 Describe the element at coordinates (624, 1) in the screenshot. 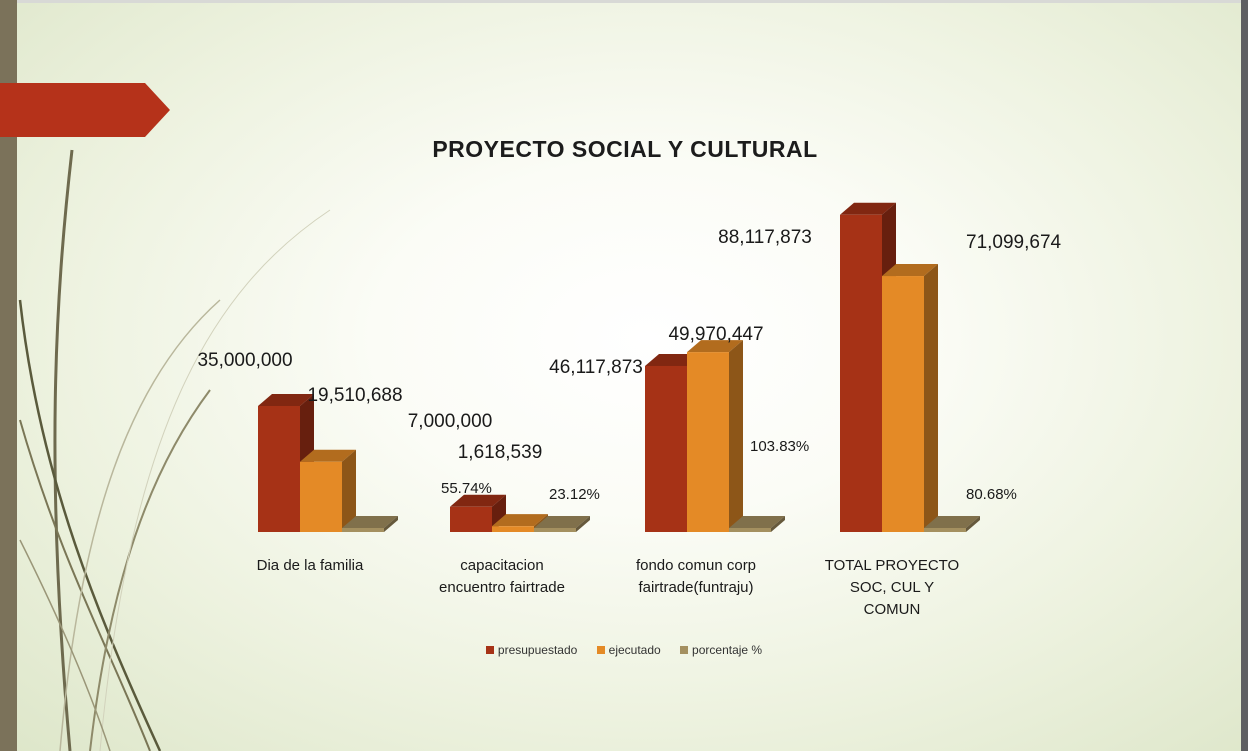

I see `top-border` at that location.